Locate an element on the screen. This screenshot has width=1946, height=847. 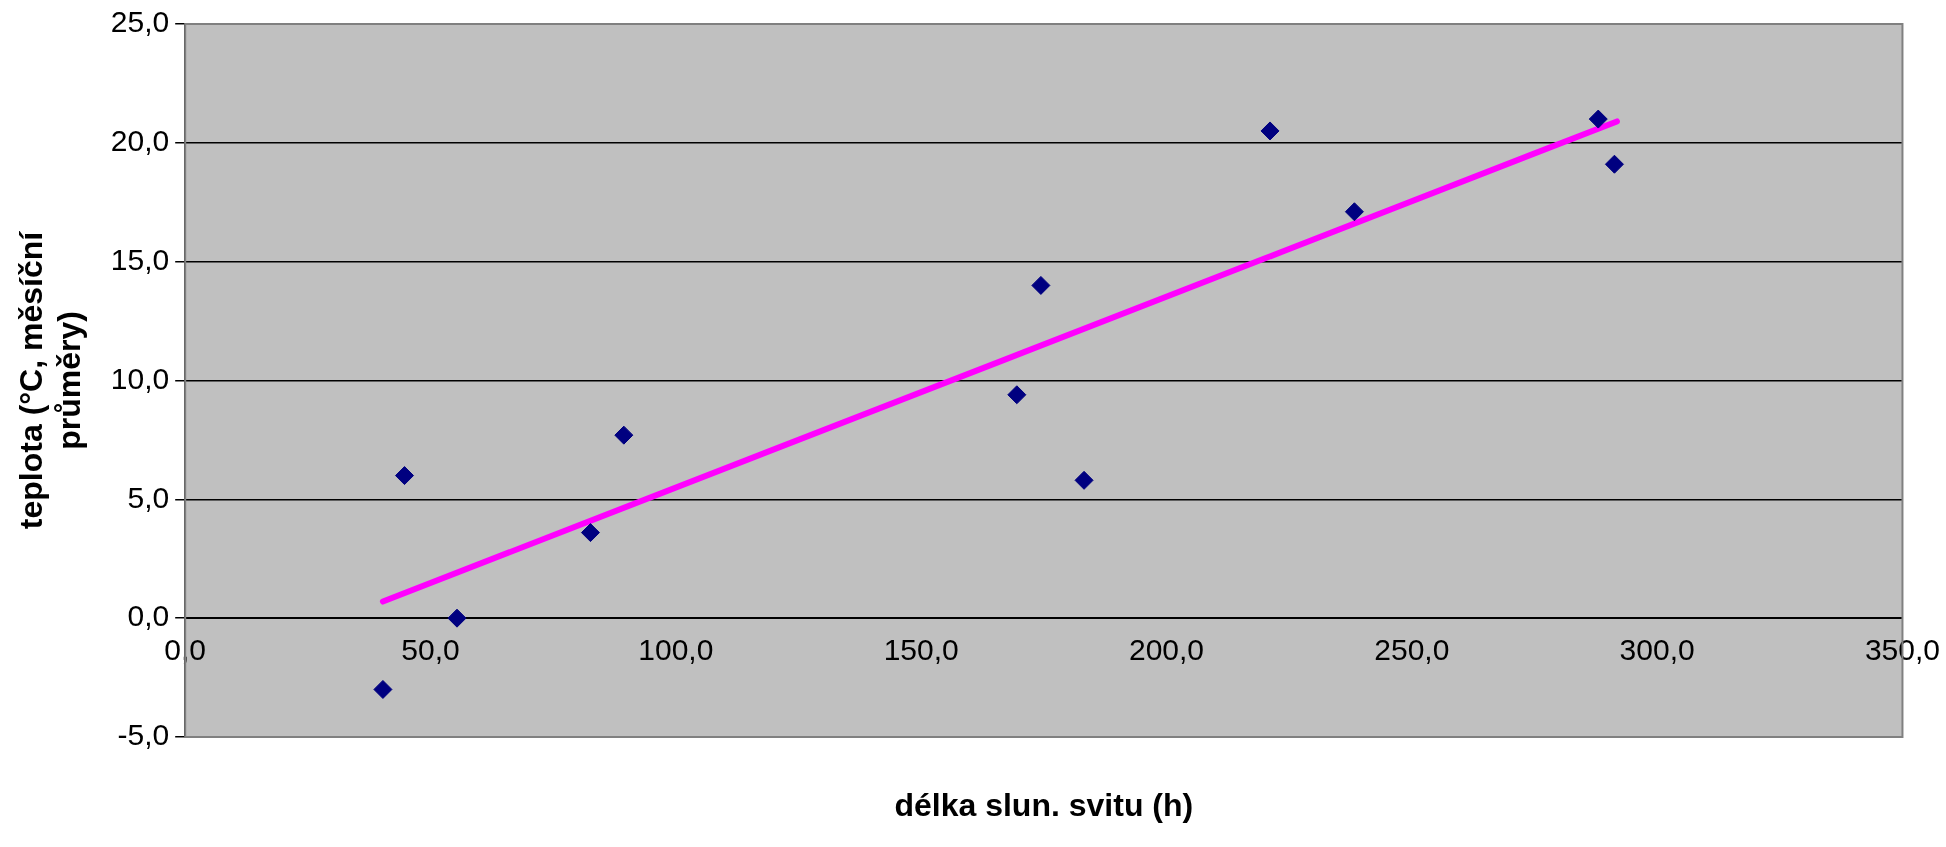
x-tick-label: 250,0 is located at coordinates (1412, 650).